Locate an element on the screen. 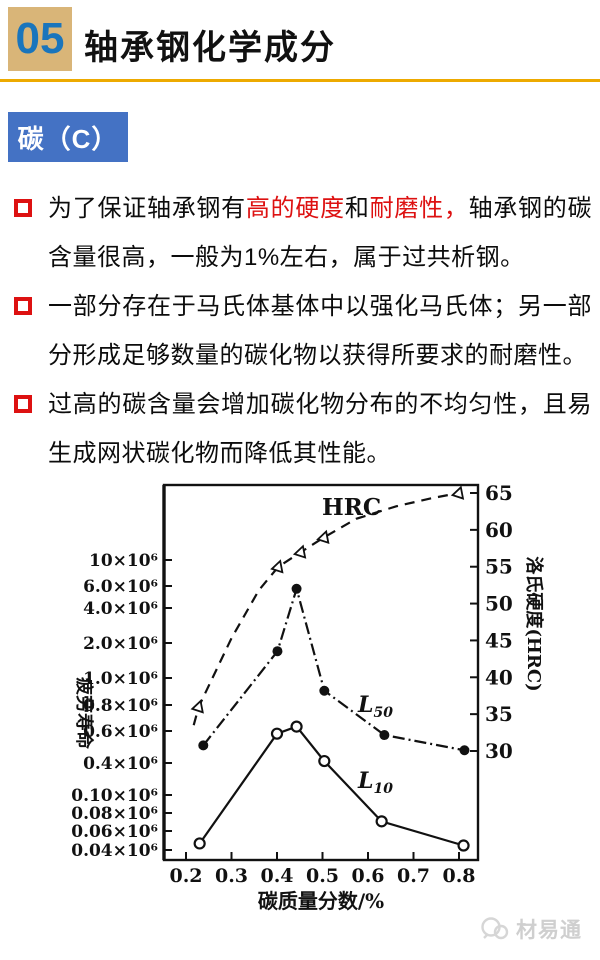  x-axis-tick-label: 0.6 is located at coordinates (367, 876).